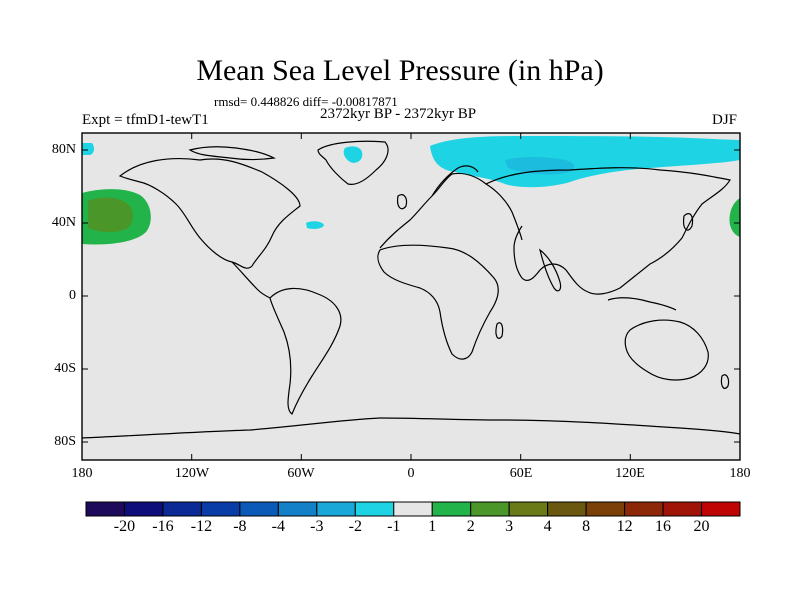 The width and height of the screenshot is (800, 600). What do you see at coordinates (394, 526) in the screenshot?
I see `colorbar-label: -1` at bounding box center [394, 526].